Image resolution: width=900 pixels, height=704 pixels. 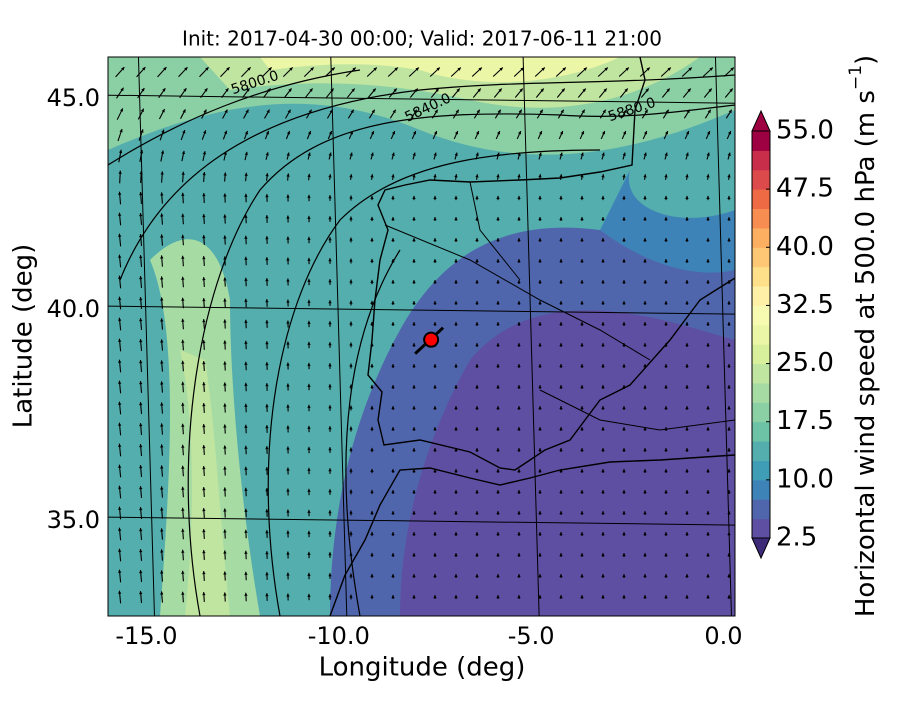 What do you see at coordinates (796, 538) in the screenshot?
I see `colorbar-tick-label: 2.5` at bounding box center [796, 538].